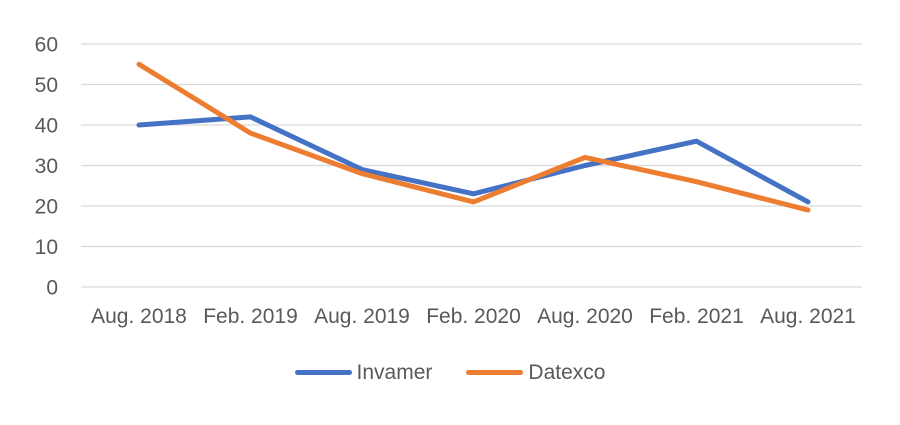  I want to click on y-axis-tick-label: 10, so click(46, 247).